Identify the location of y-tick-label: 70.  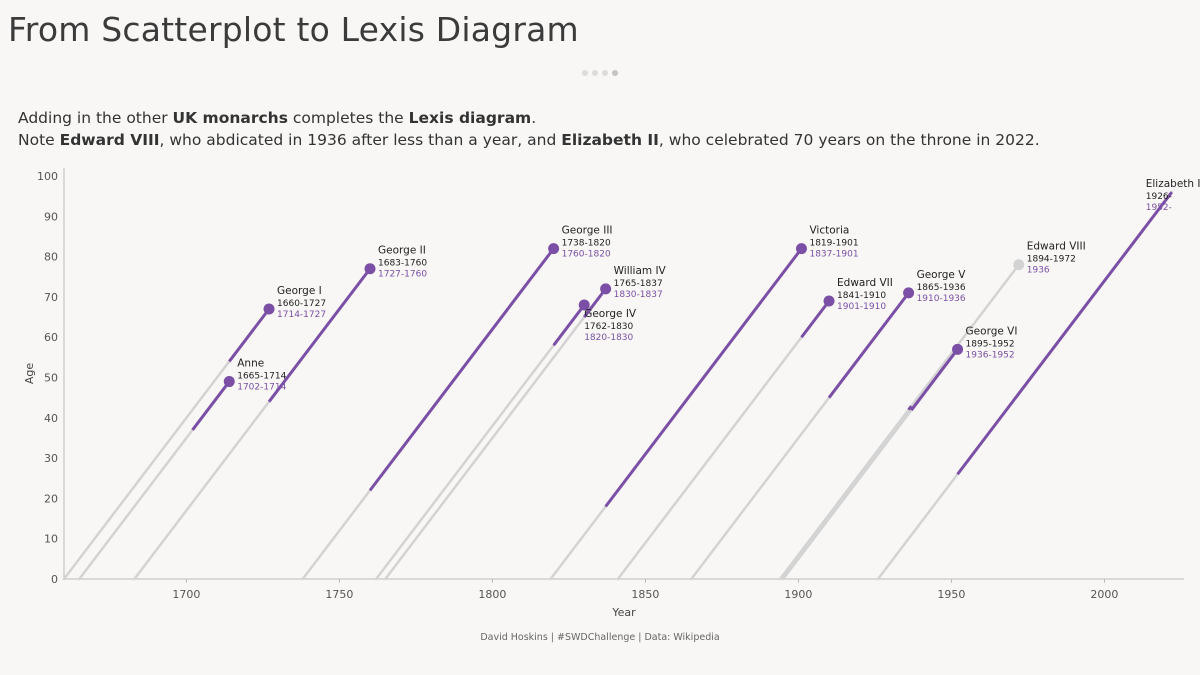
(51, 297).